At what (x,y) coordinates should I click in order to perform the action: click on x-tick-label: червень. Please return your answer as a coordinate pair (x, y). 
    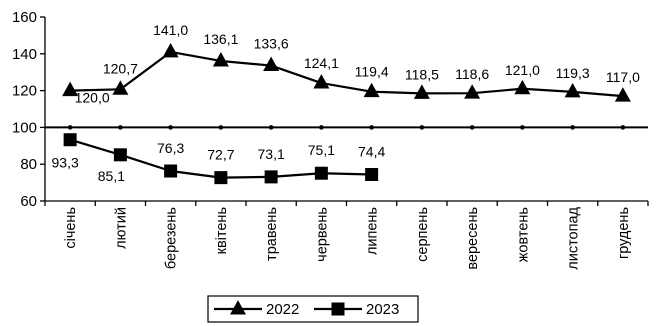
    Looking at the image, I should click on (322, 234).